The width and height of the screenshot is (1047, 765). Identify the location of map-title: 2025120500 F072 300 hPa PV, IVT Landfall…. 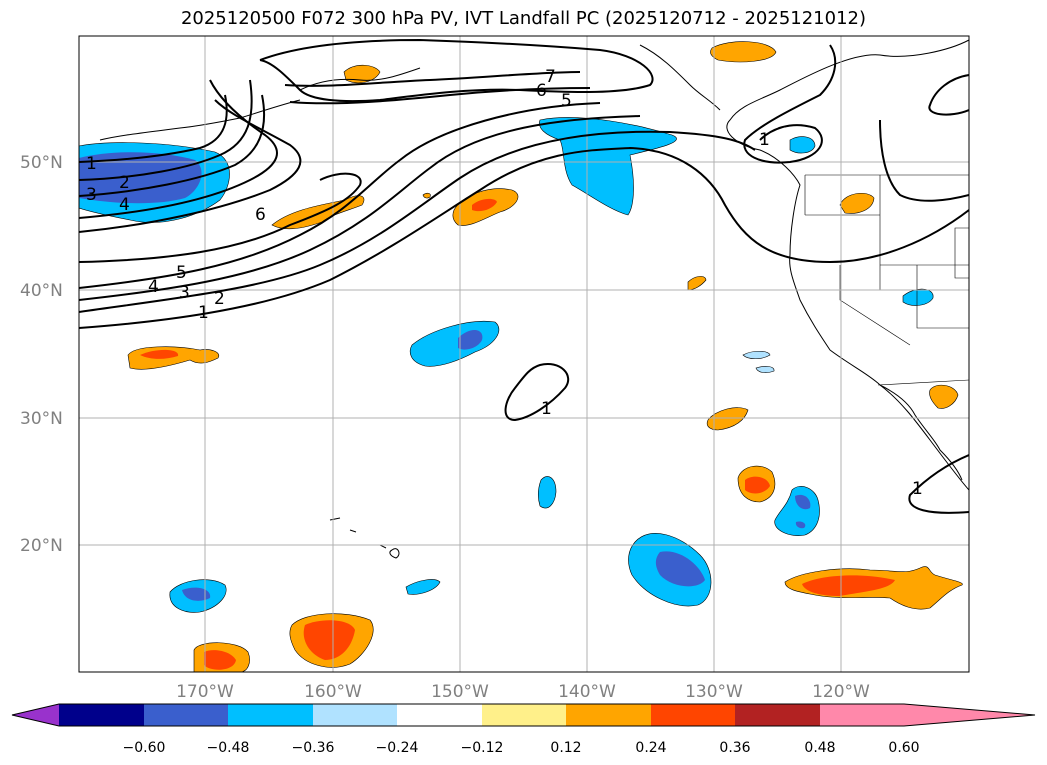
(523, 18).